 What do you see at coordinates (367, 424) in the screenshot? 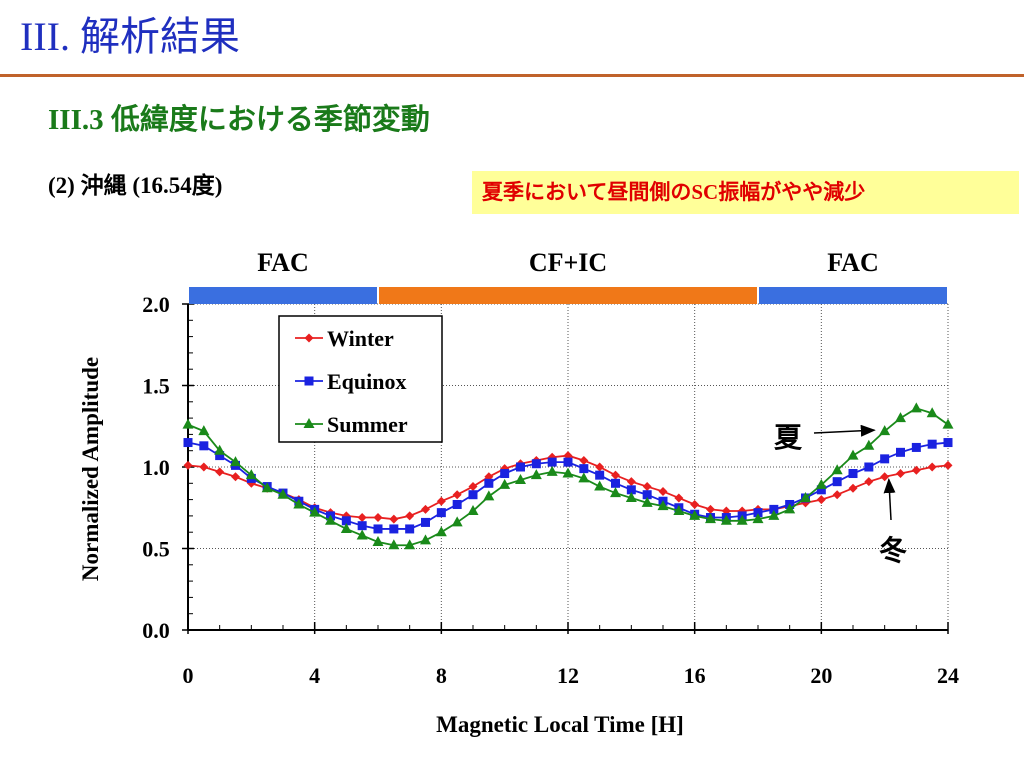
I see `legend-label: Summer` at bounding box center [367, 424].